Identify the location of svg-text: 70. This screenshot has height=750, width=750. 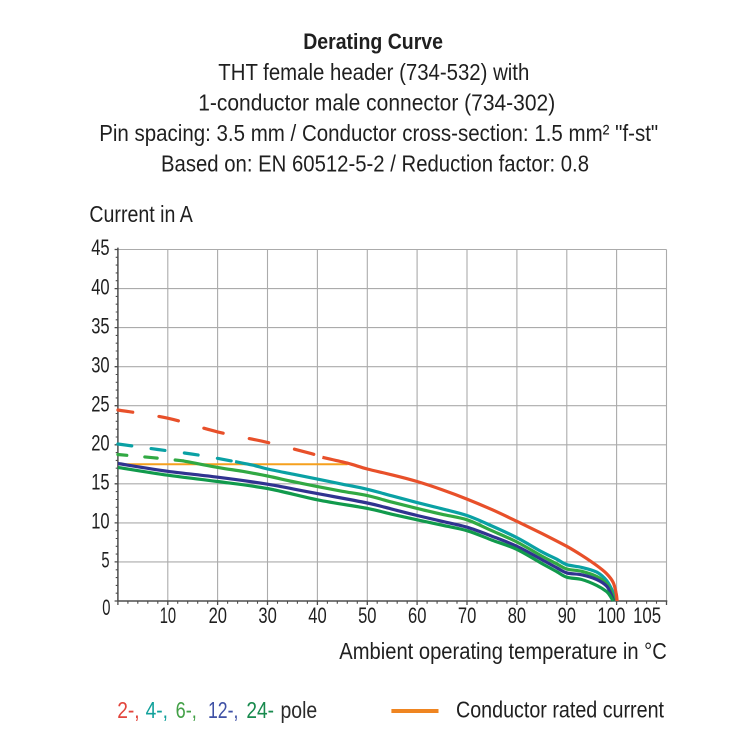
(467, 615).